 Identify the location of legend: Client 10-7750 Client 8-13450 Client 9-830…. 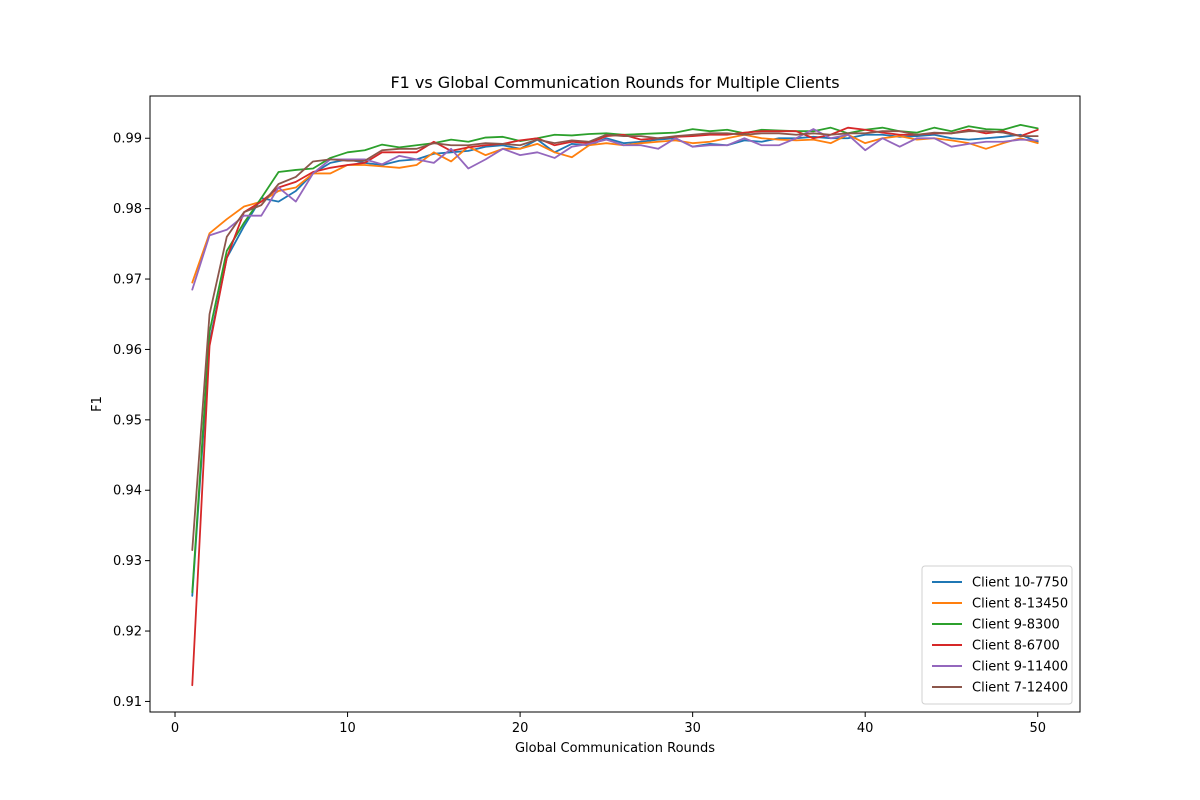
(997, 635).